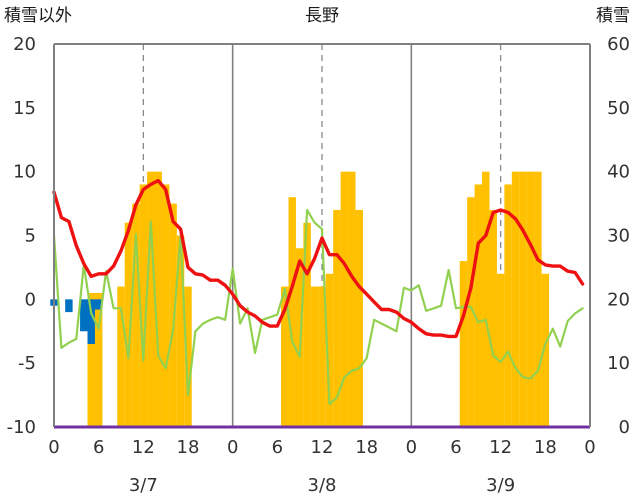 This screenshot has height=501, width=636. What do you see at coordinates (21, 427) in the screenshot?
I see `left-axis-tick-label: -10` at bounding box center [21, 427].